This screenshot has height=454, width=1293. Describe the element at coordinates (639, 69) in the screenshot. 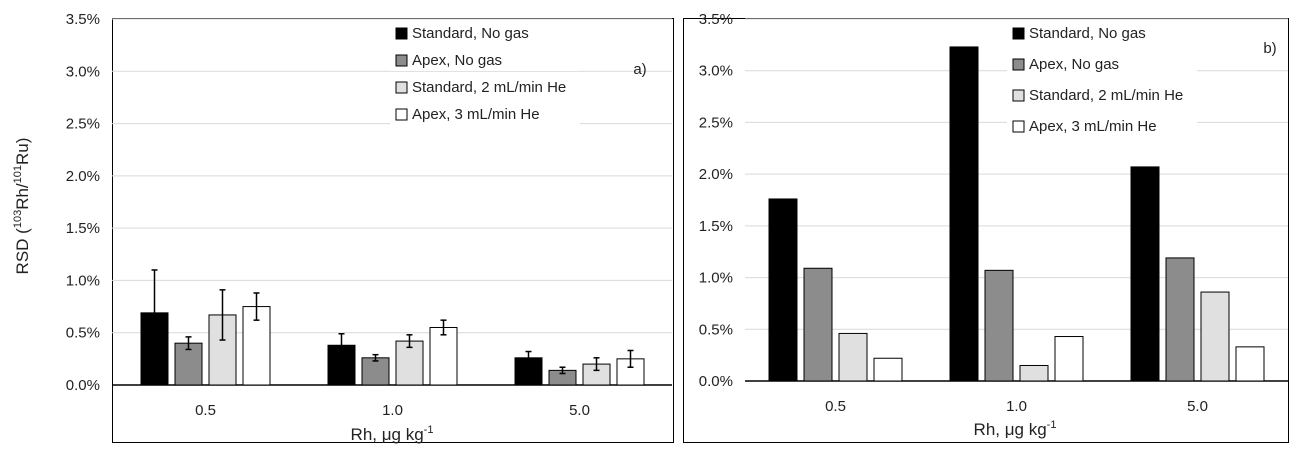

I see `panel-label: a)` at that location.